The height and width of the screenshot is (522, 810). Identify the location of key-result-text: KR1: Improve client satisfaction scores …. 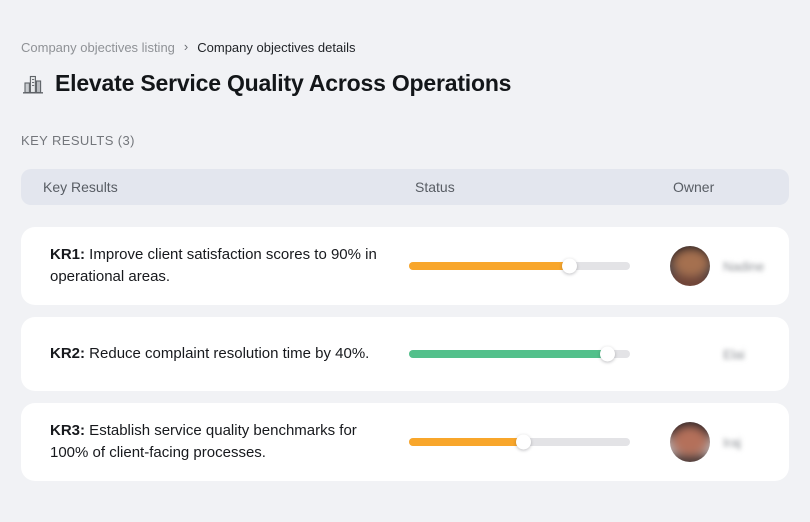
(213, 265).